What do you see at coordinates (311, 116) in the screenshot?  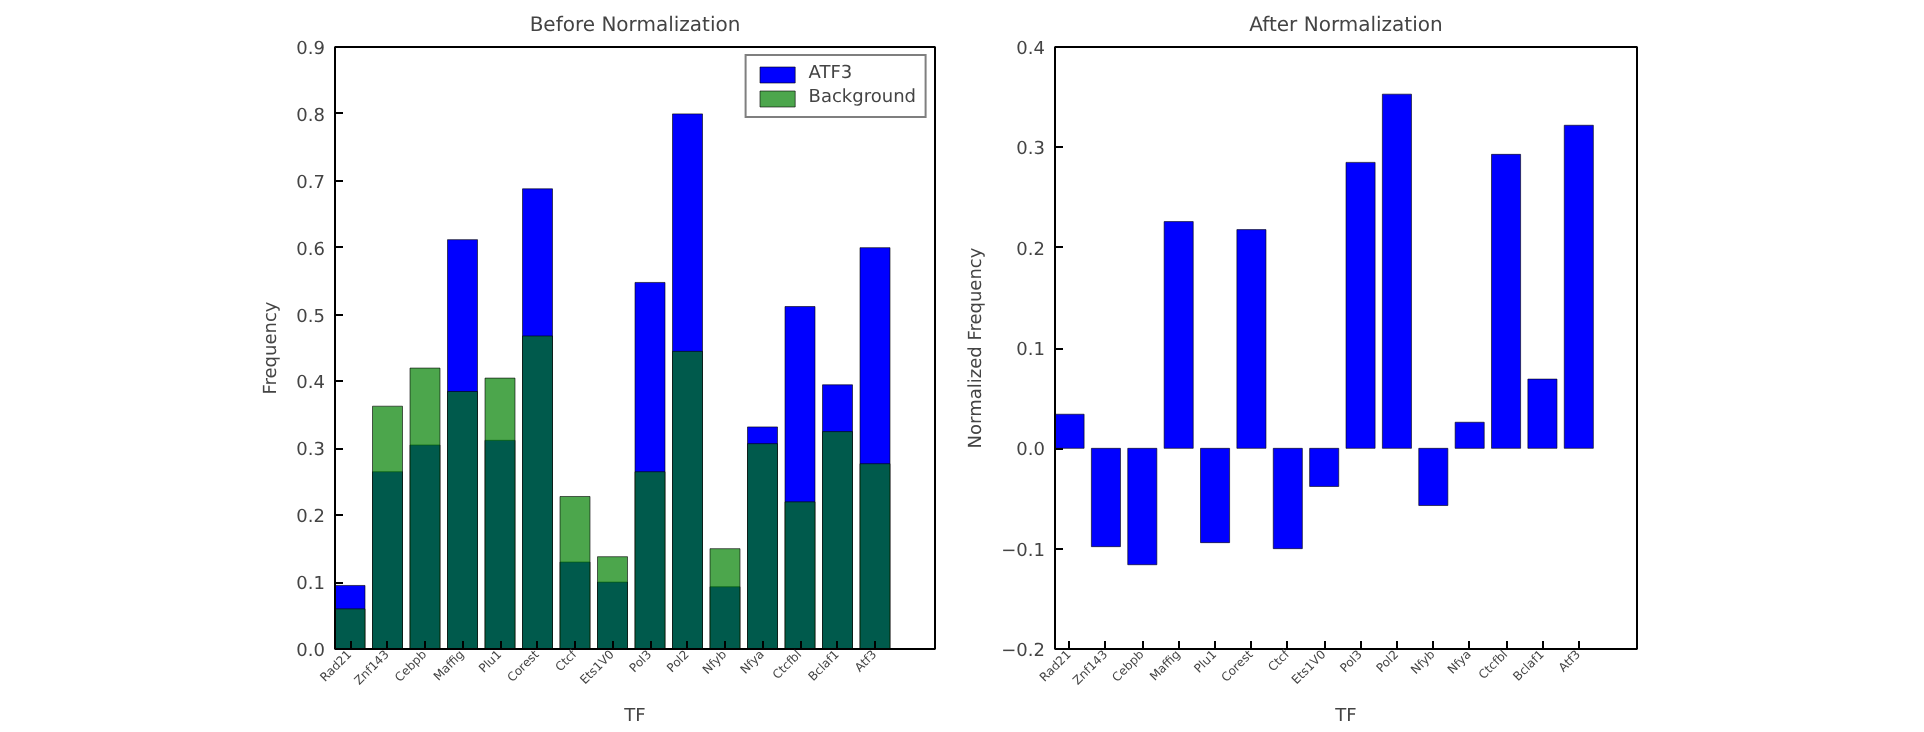 I see `y-tick-label: 0.8` at bounding box center [311, 116].